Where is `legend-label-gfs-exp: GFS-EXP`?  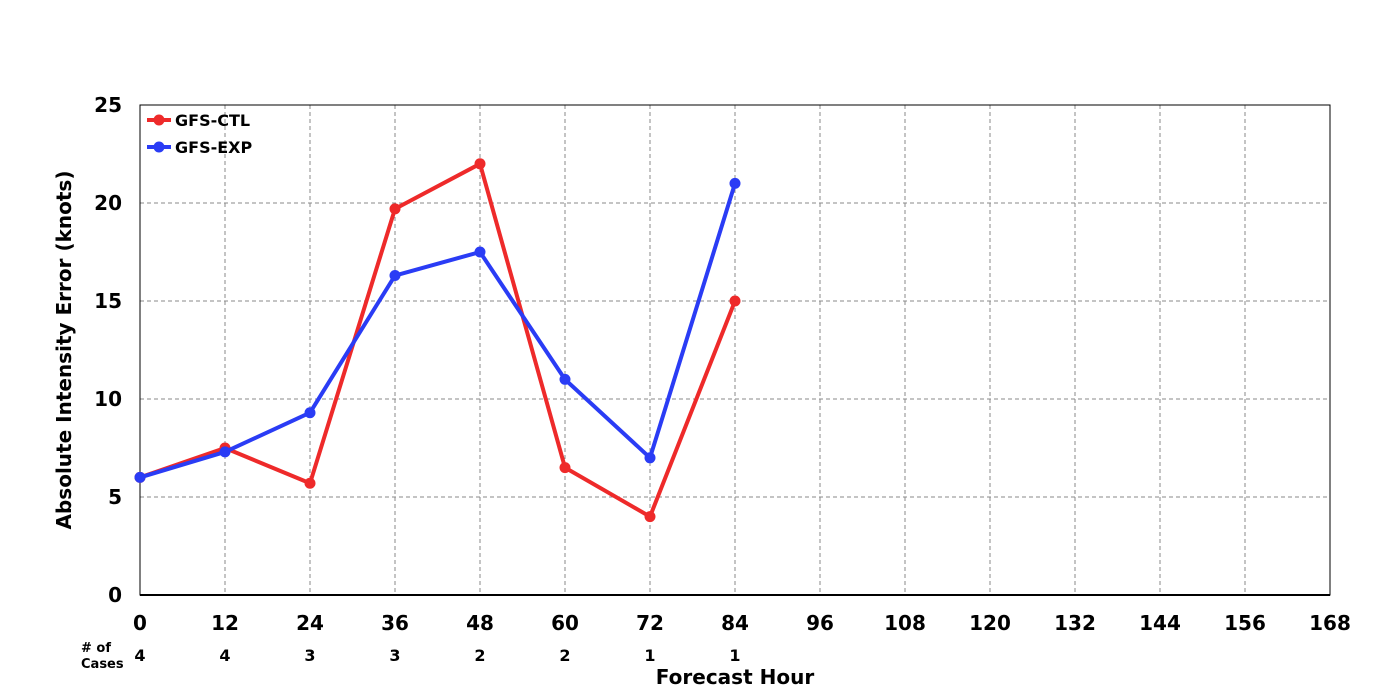 legend-label-gfs-exp: GFS-EXP is located at coordinates (213, 147).